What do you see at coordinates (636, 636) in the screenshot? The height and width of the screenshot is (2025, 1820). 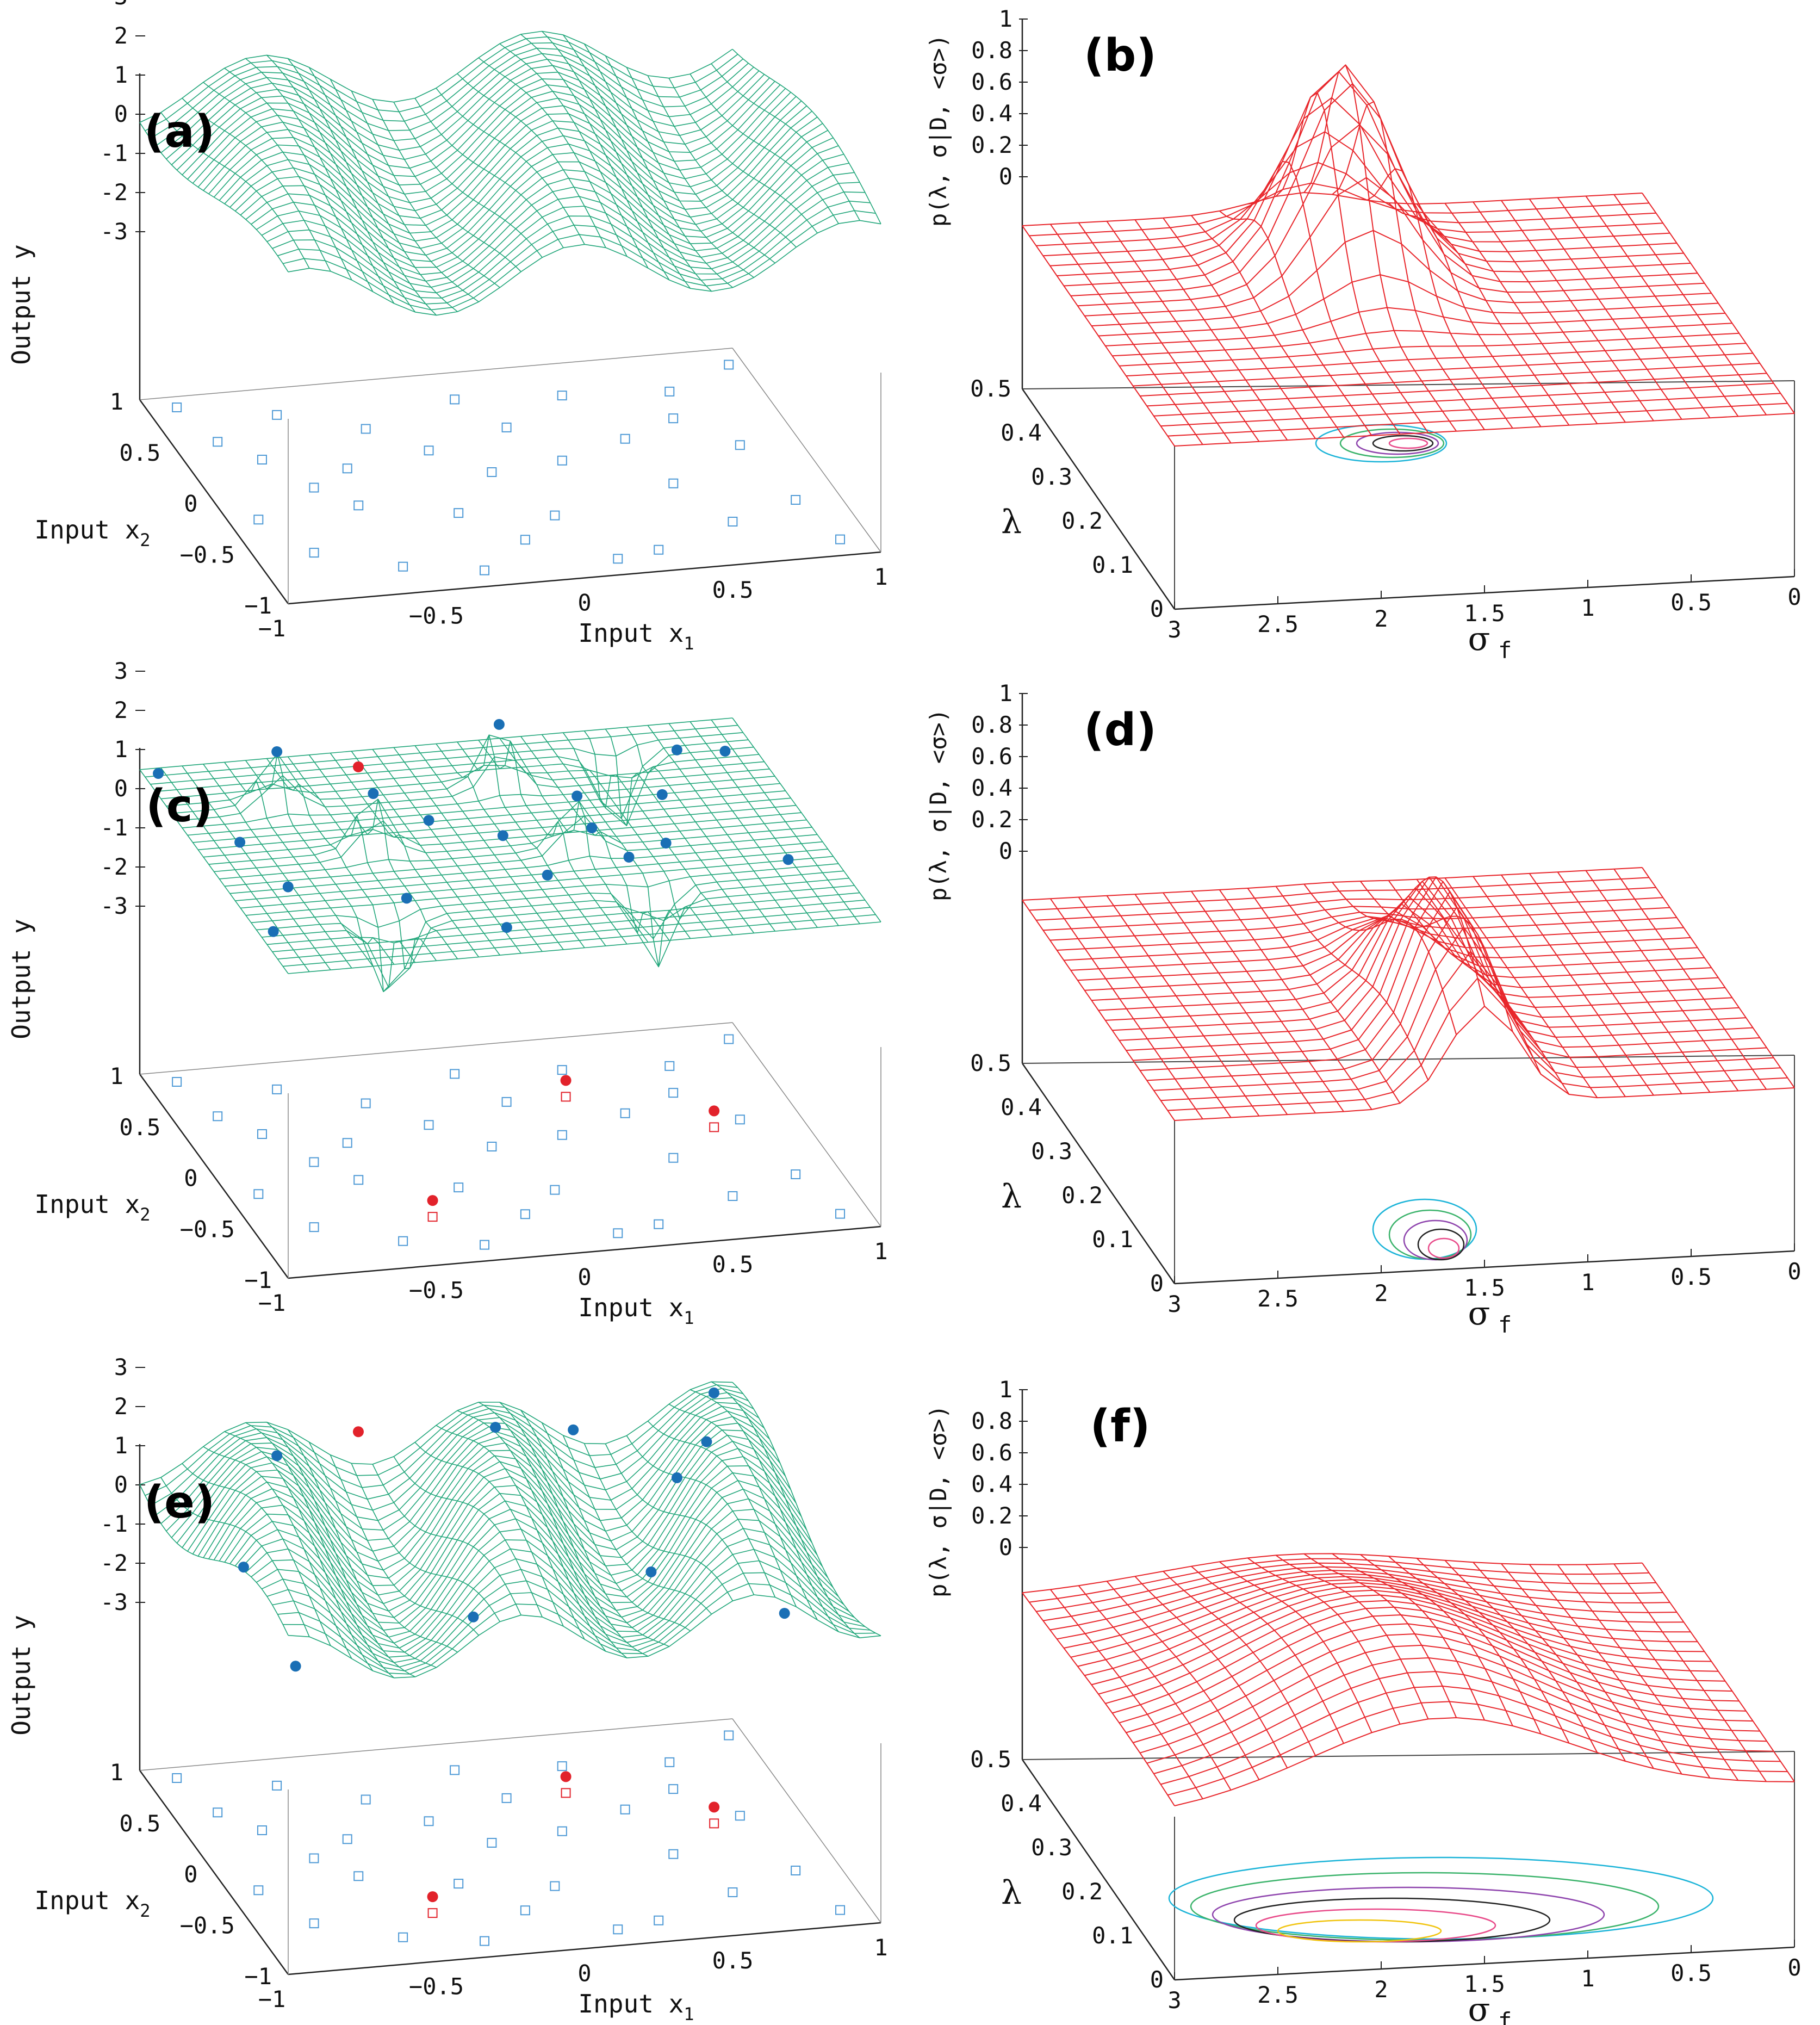 I see `x-axis-label: Input x1` at bounding box center [636, 636].